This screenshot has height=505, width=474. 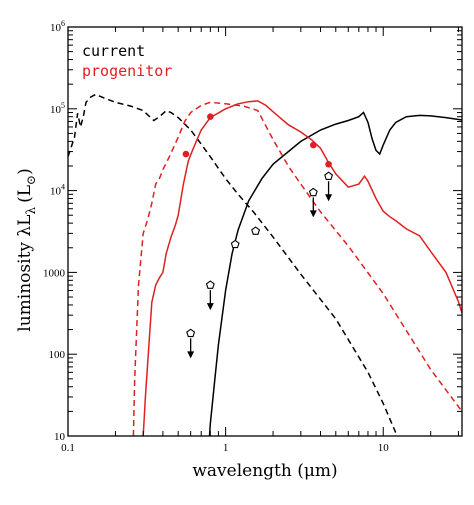 I want to click on x-axis-title: wavelength (μm), so click(x=264, y=471).